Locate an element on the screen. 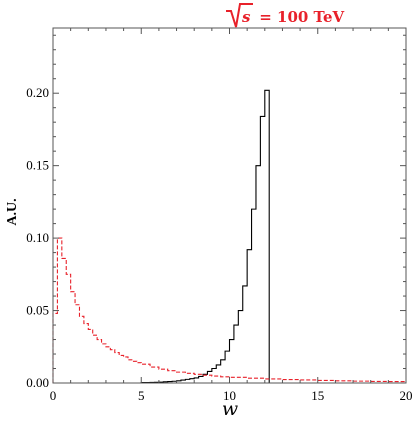 The height and width of the screenshot is (428, 414). x-tick-label: 0 is located at coordinates (53, 395).